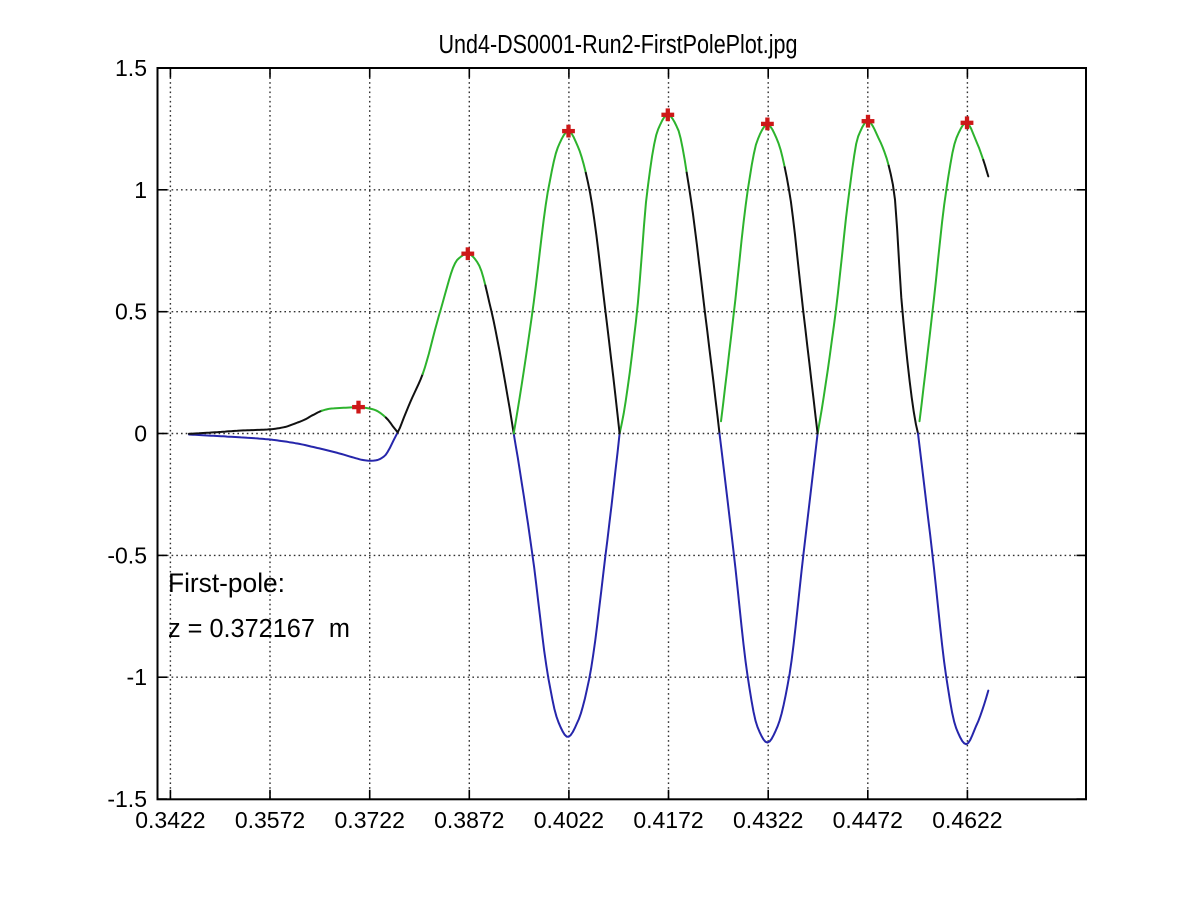  I want to click on svg-text:Und4-DS0001-Run2-FirstPolePlot: Und4-DS0001-Run2-FirstPolePlot.jpg, so click(618, 45).